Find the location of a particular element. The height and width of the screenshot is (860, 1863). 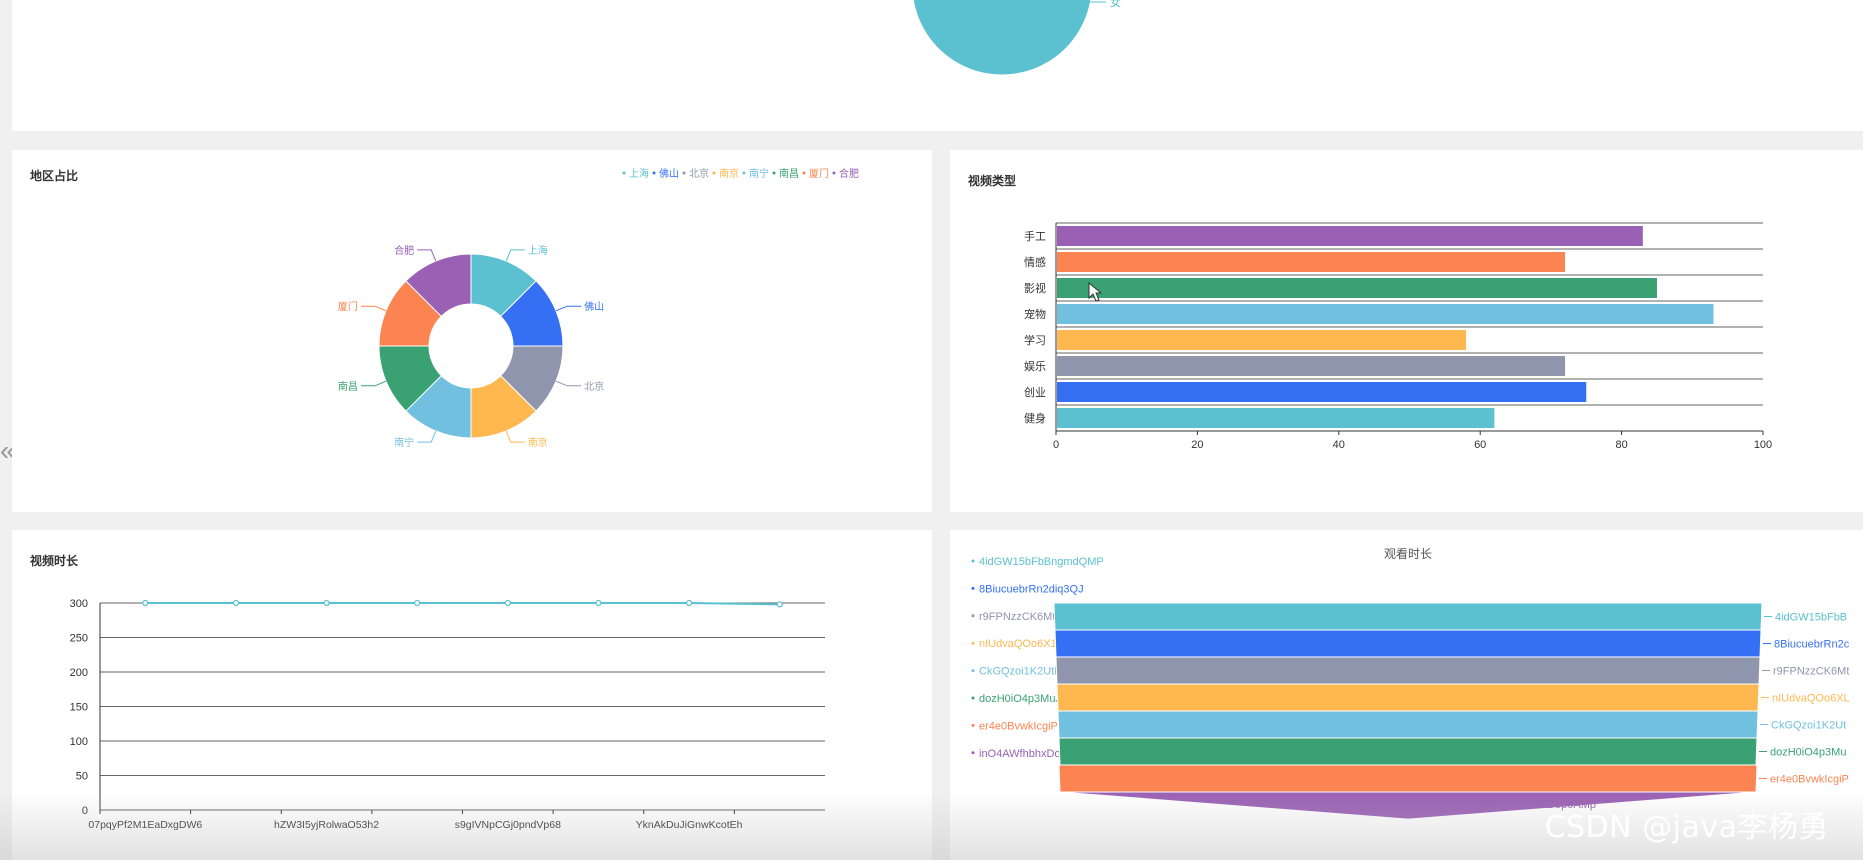

csdn-watermark: CSDN @java李杨勇 is located at coordinates (1686, 827).